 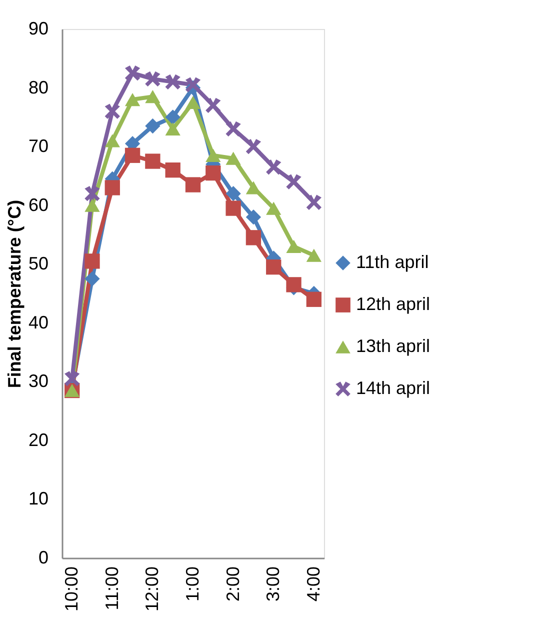 I want to click on legend-label: 11th april, so click(x=392, y=262).